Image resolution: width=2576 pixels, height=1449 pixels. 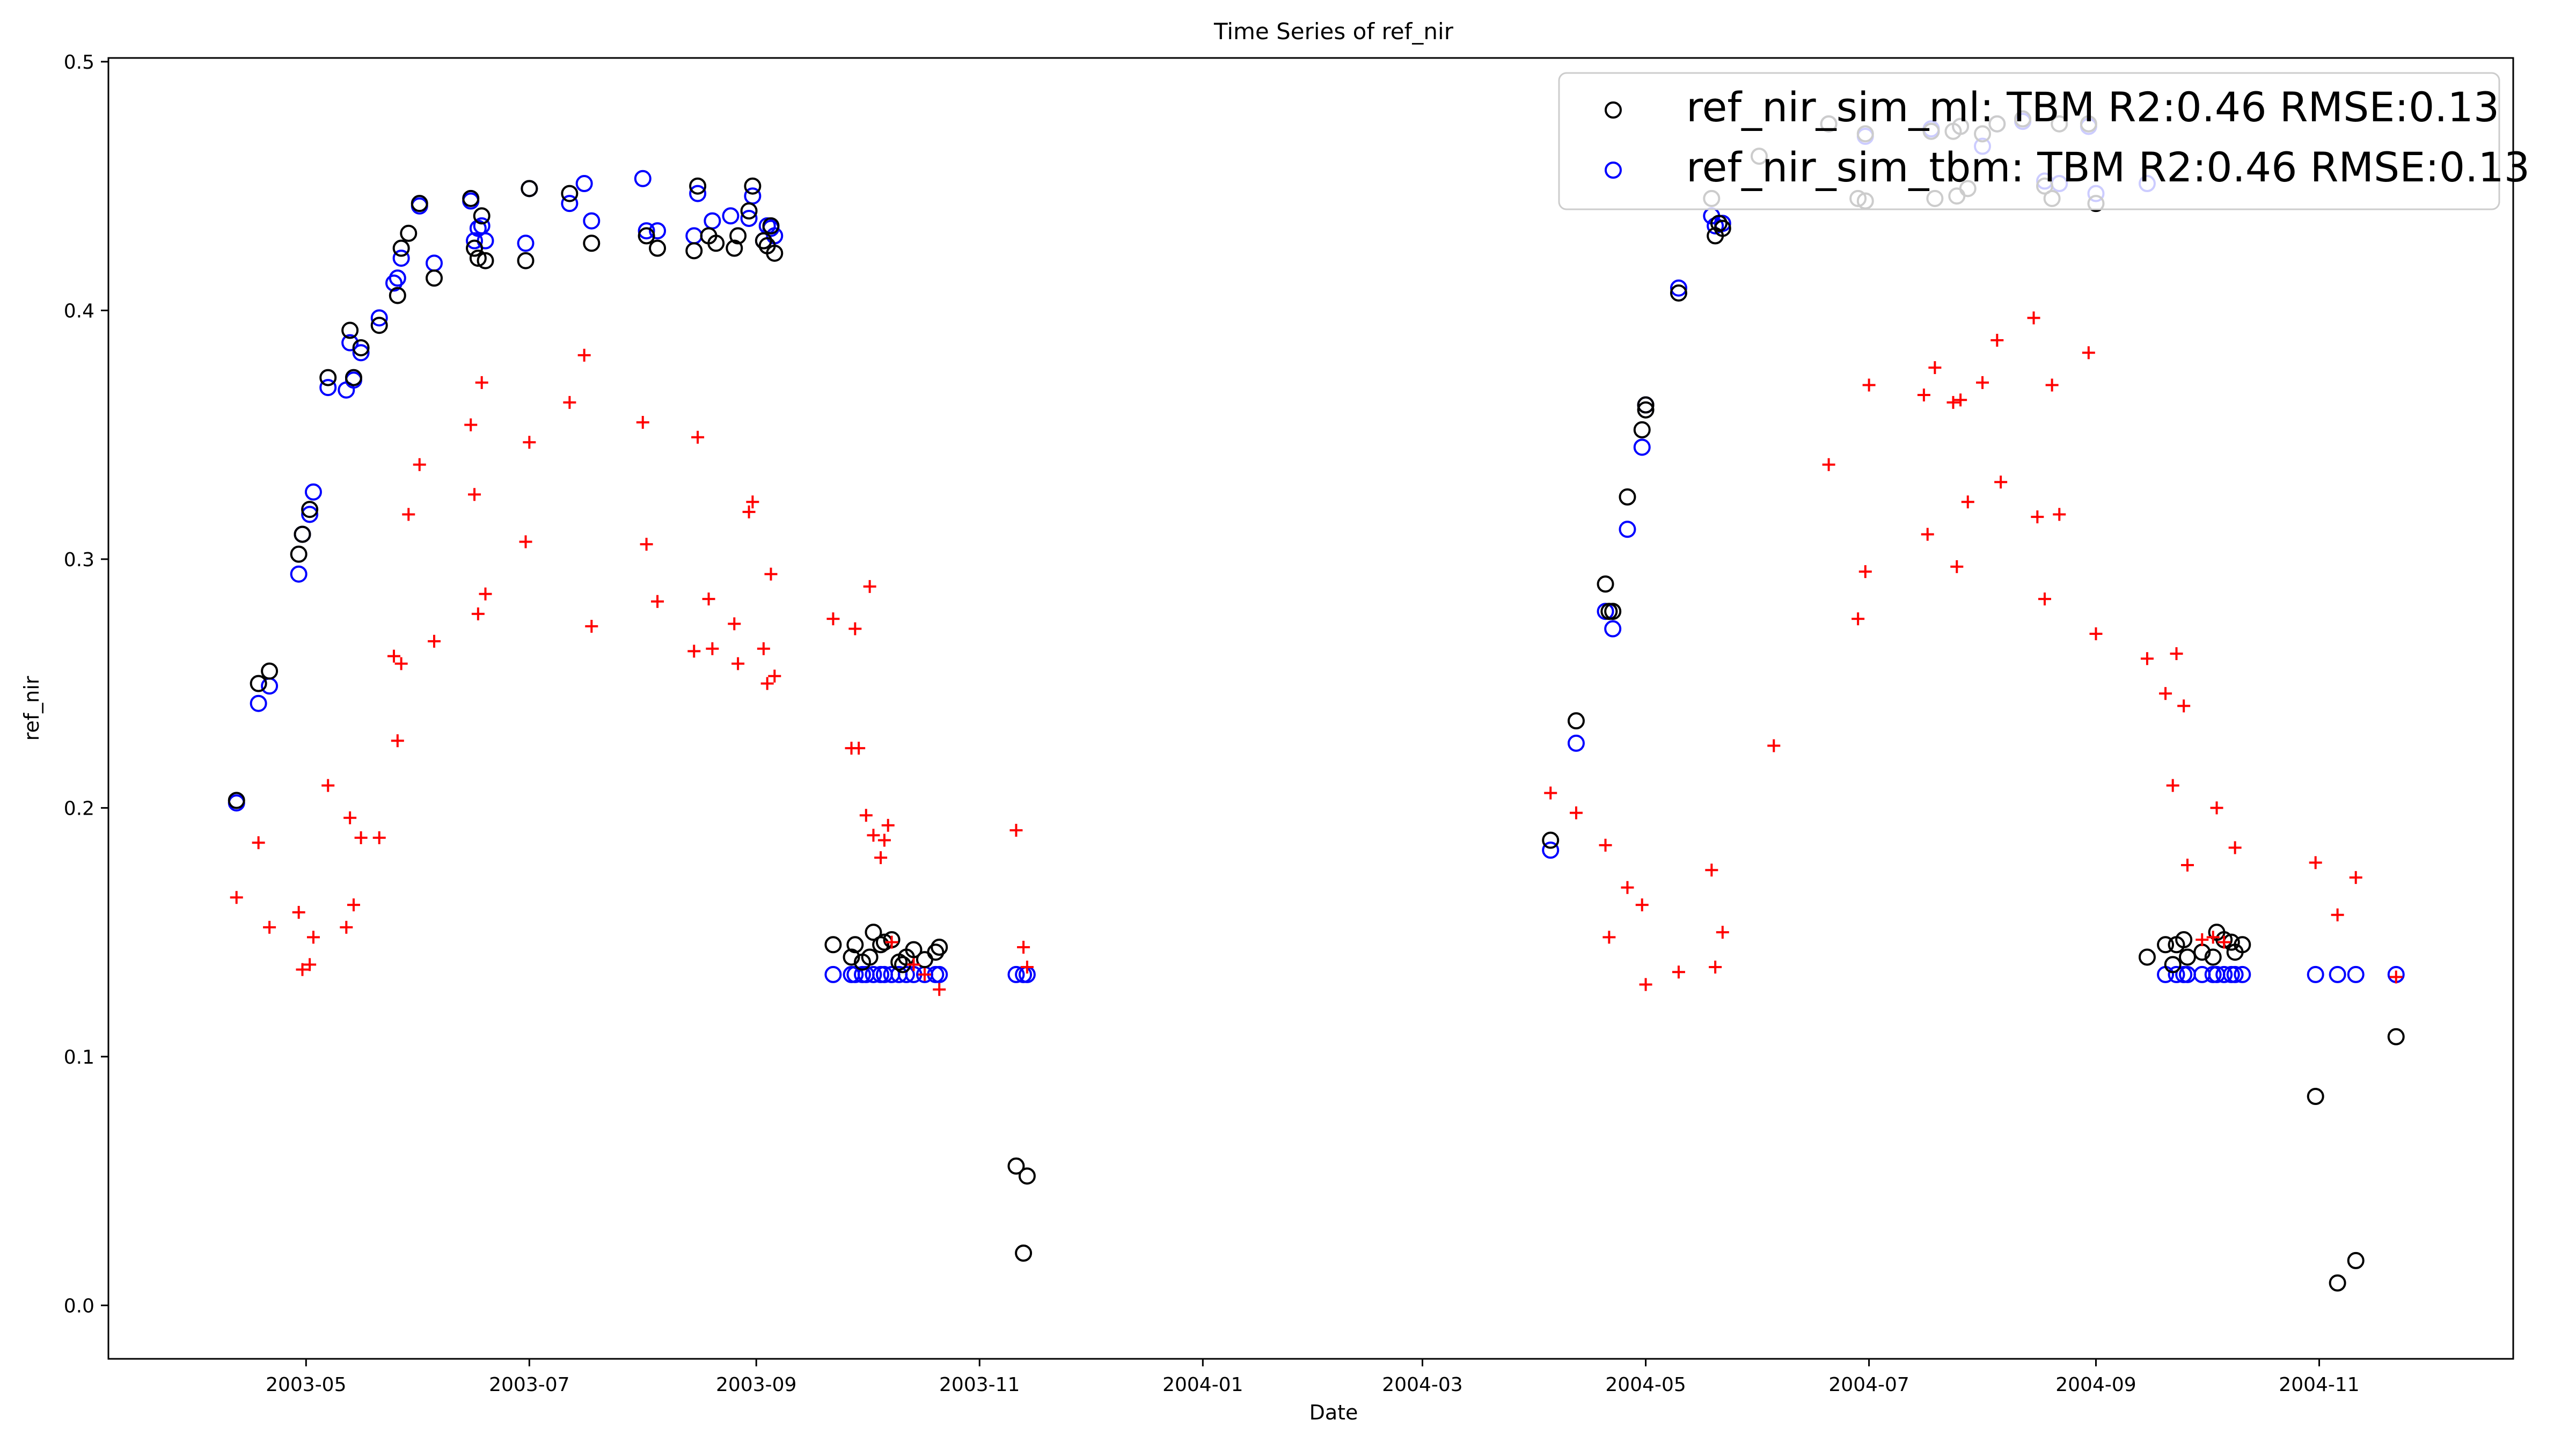 What do you see at coordinates (1333, 31) in the screenshot?
I see `chart-title: Time Series of ref_nir` at bounding box center [1333, 31].